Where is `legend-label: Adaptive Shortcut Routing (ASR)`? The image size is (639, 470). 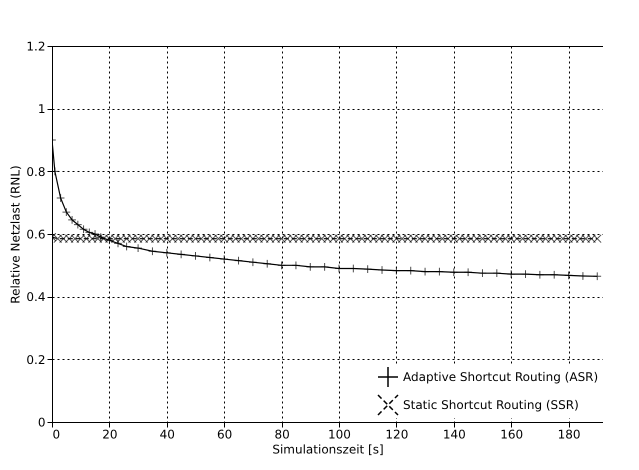
legend-label: Adaptive Shortcut Routing (ASR) is located at coordinates (500, 377).